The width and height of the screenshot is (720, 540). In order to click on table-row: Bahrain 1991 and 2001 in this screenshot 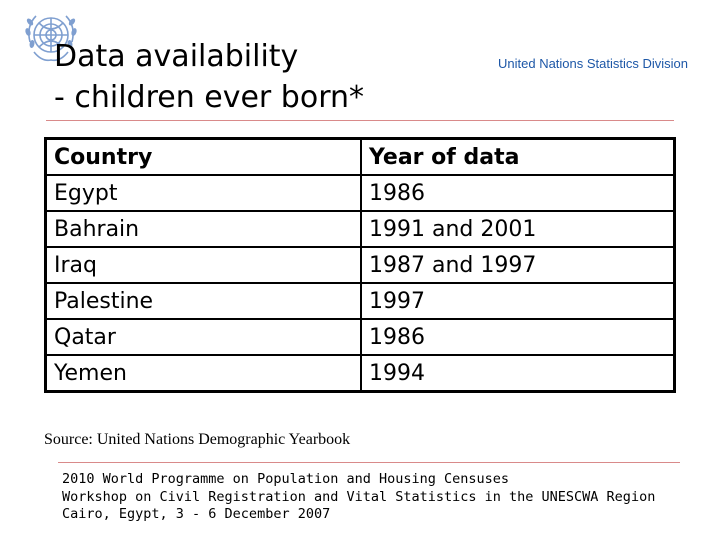, I will do `click(360, 229)`.